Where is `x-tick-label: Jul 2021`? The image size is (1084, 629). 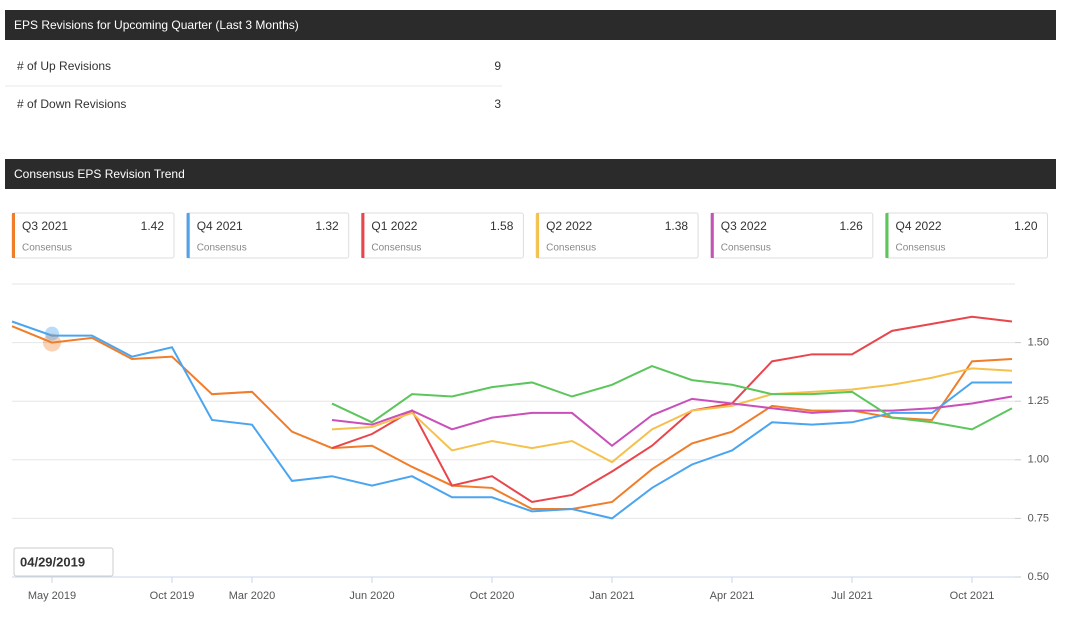
x-tick-label: Jul 2021 is located at coordinates (852, 596).